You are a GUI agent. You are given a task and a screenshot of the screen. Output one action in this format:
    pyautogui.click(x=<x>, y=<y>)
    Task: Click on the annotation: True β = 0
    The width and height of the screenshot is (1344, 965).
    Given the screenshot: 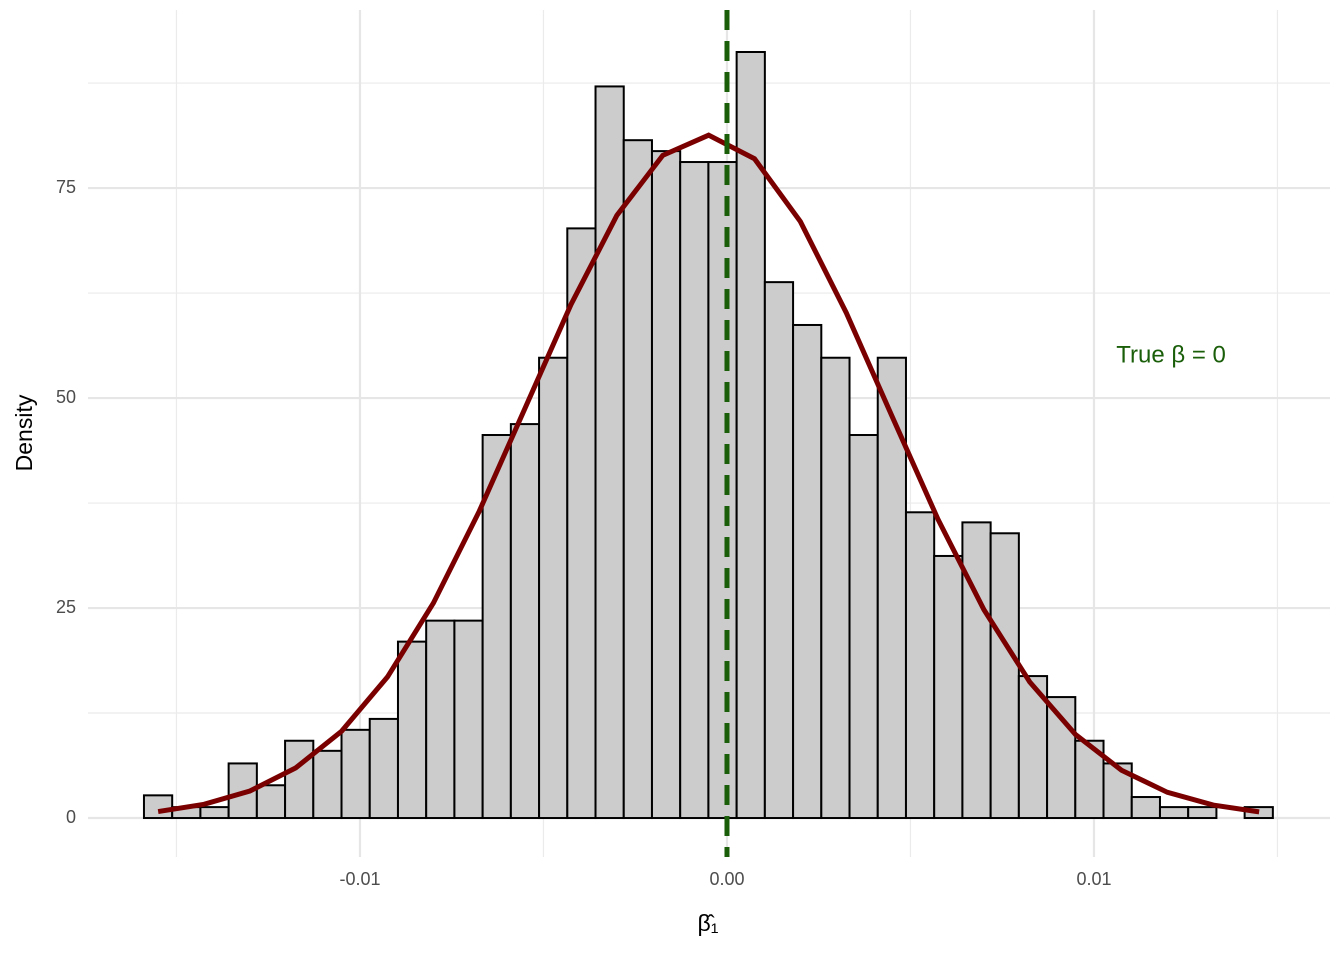 What is the action you would take?
    pyautogui.click(x=1171, y=354)
    